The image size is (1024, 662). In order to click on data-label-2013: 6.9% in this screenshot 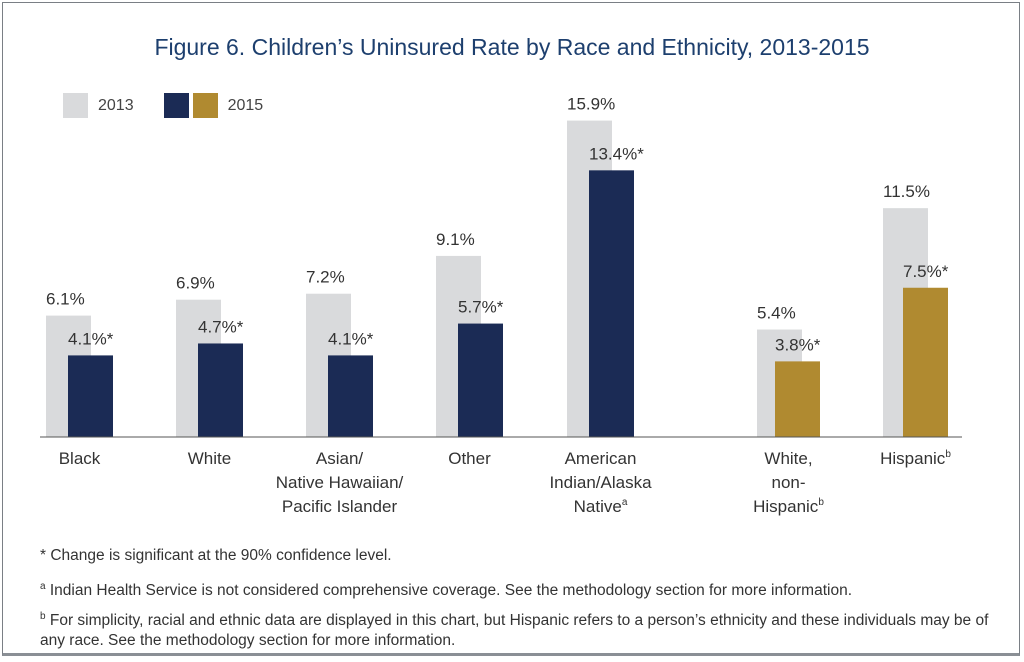, I will do `click(195, 283)`.